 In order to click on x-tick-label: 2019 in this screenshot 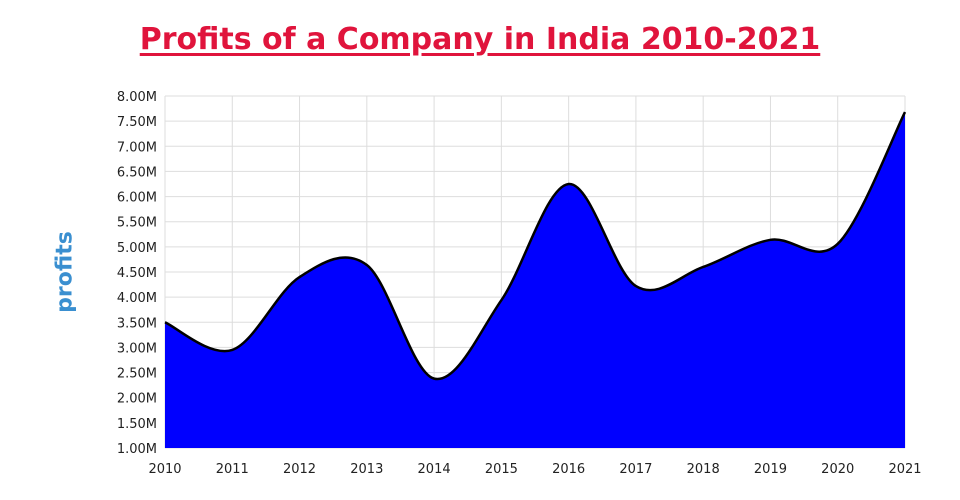, I will do `click(770, 469)`.